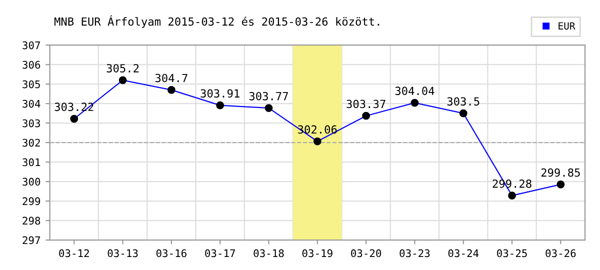 Image resolution: width=600 pixels, height=270 pixels. Describe the element at coordinates (366, 104) in the screenshot. I see `data-label: 303.37` at that location.